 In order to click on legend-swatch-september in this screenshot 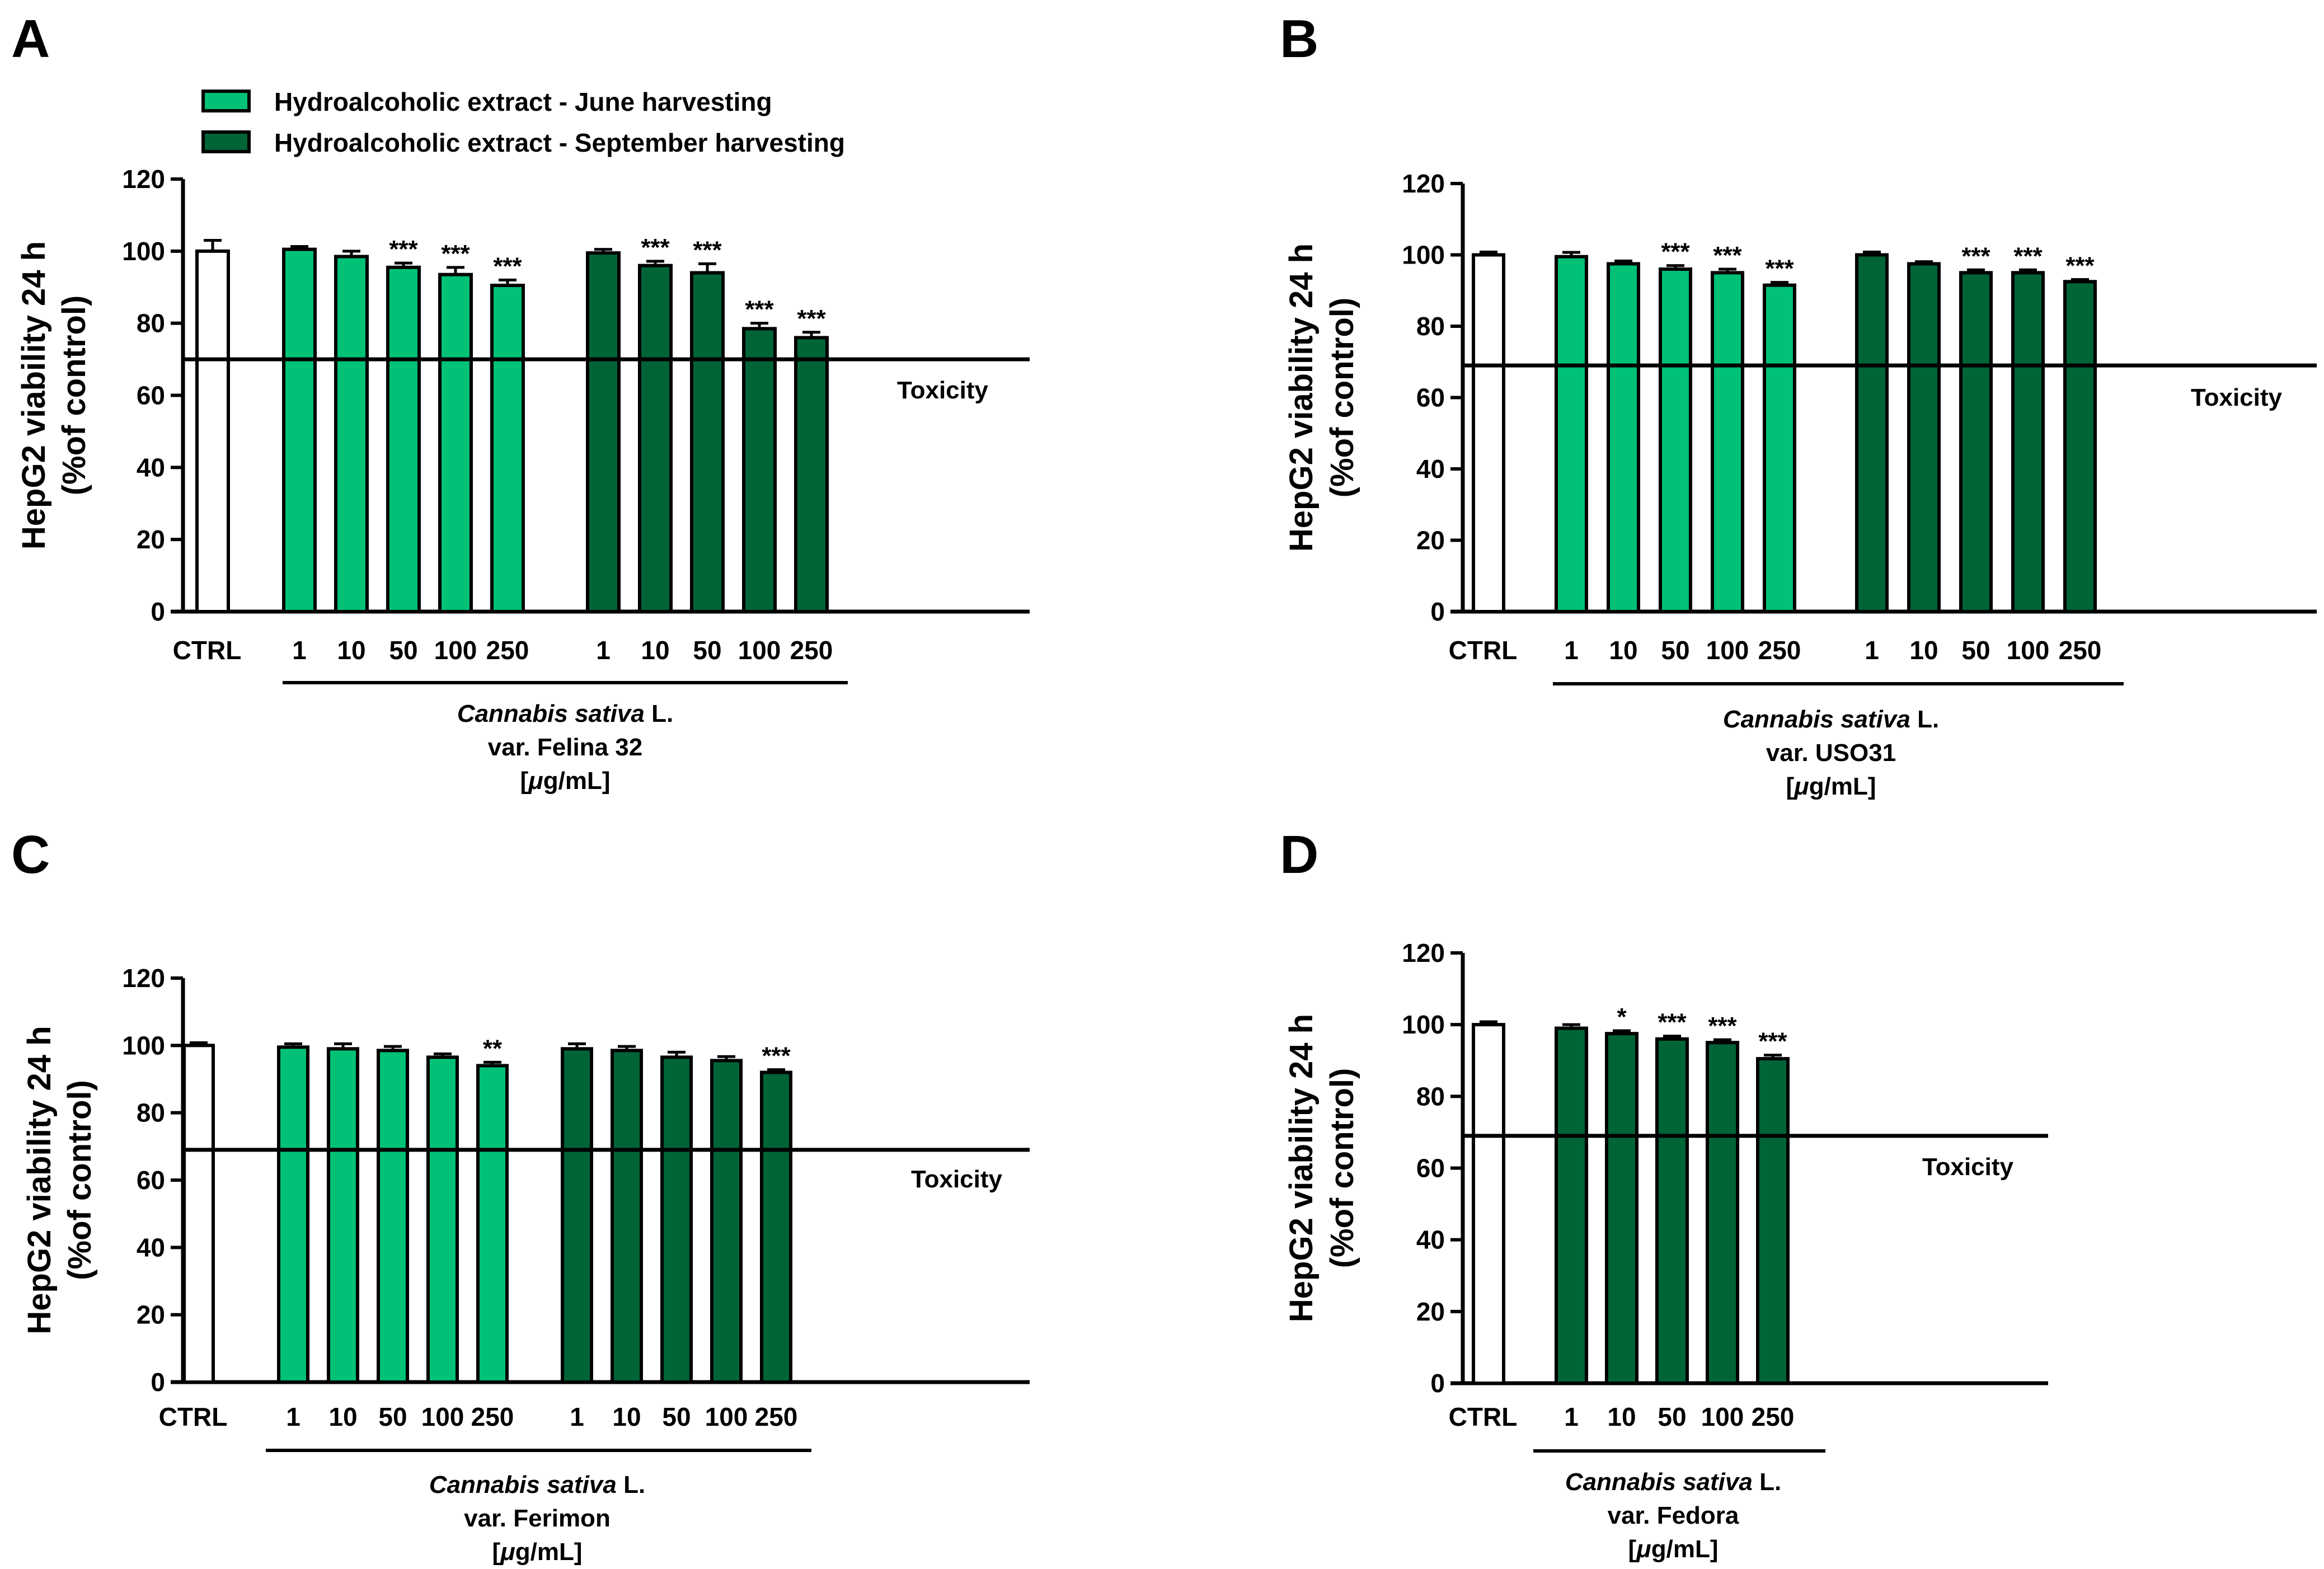, I will do `click(226, 141)`.